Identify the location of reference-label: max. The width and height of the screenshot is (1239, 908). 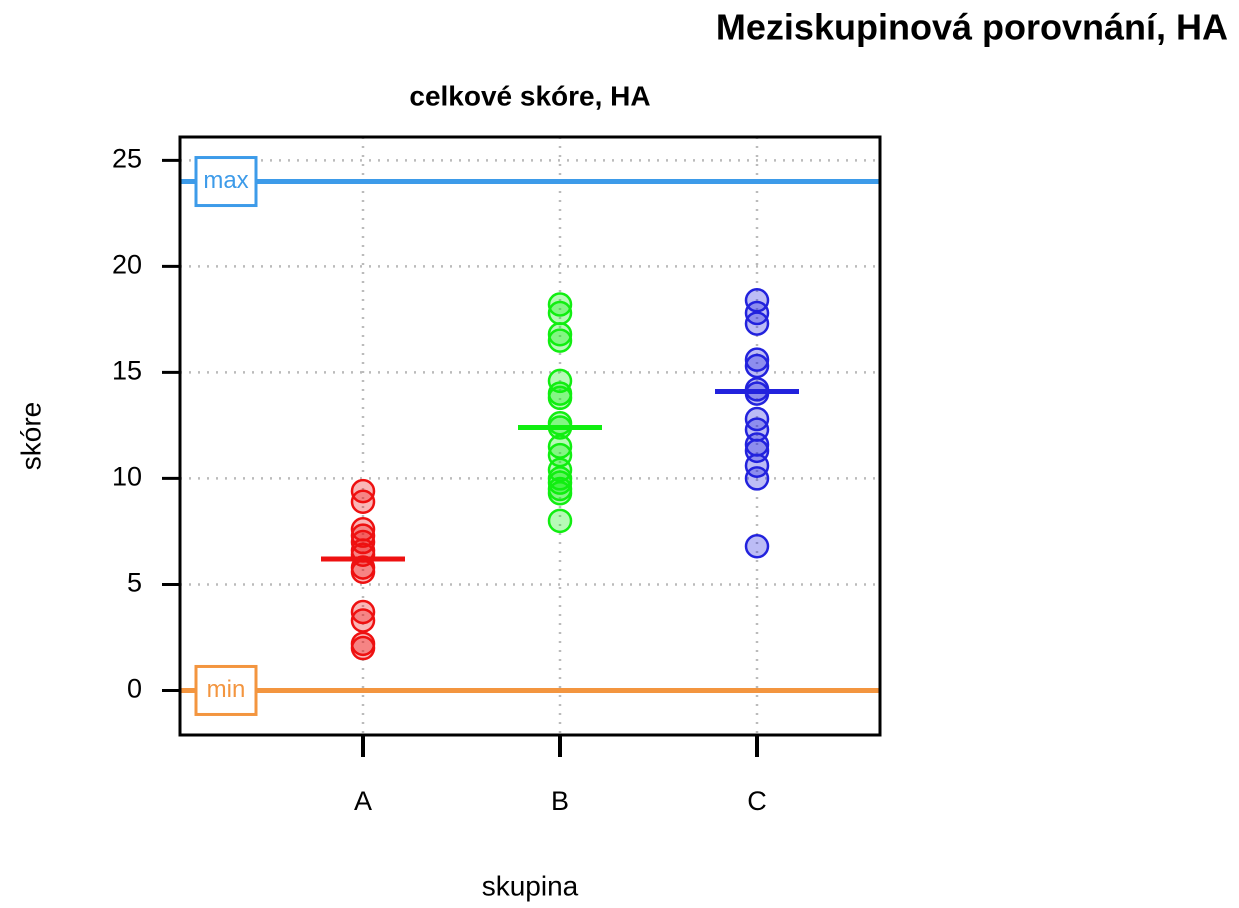
(225, 180).